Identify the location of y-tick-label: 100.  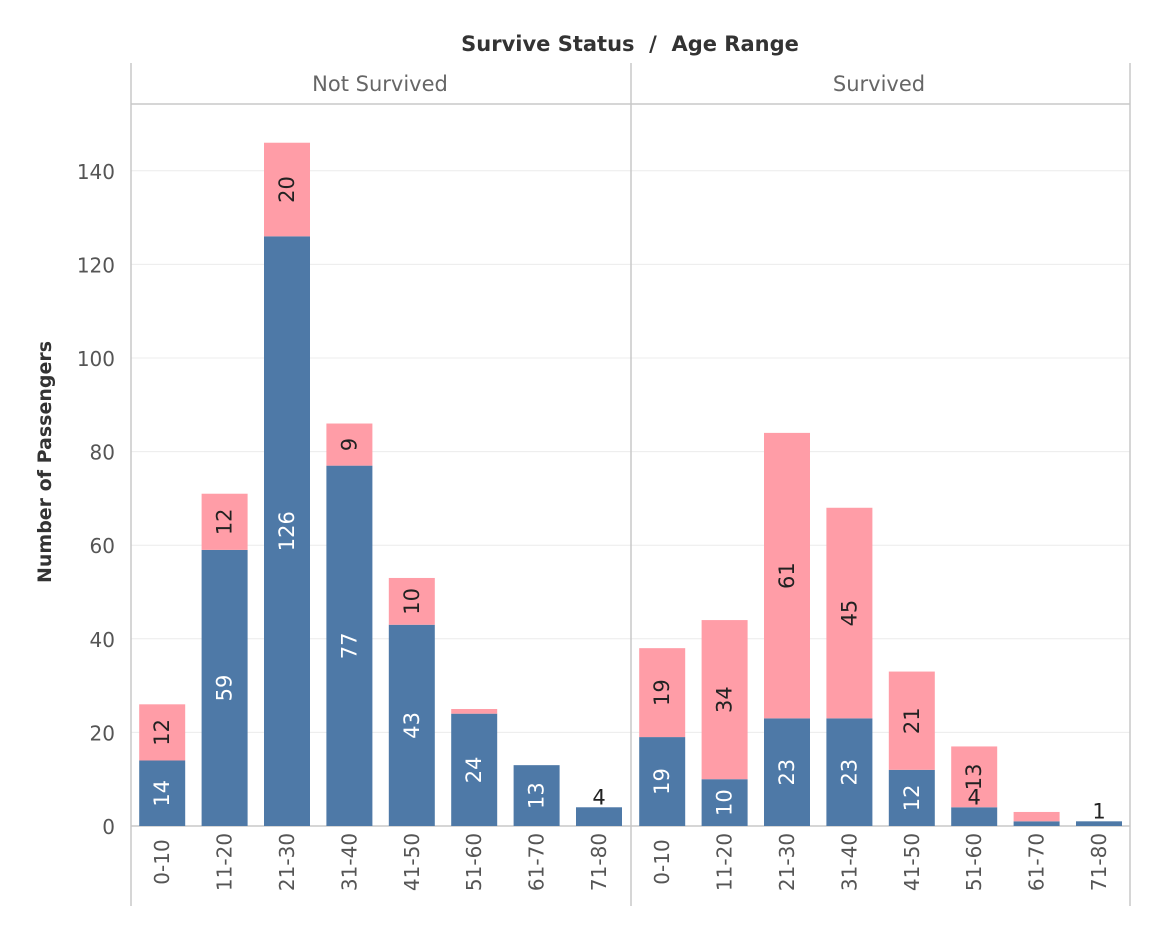
(96, 359).